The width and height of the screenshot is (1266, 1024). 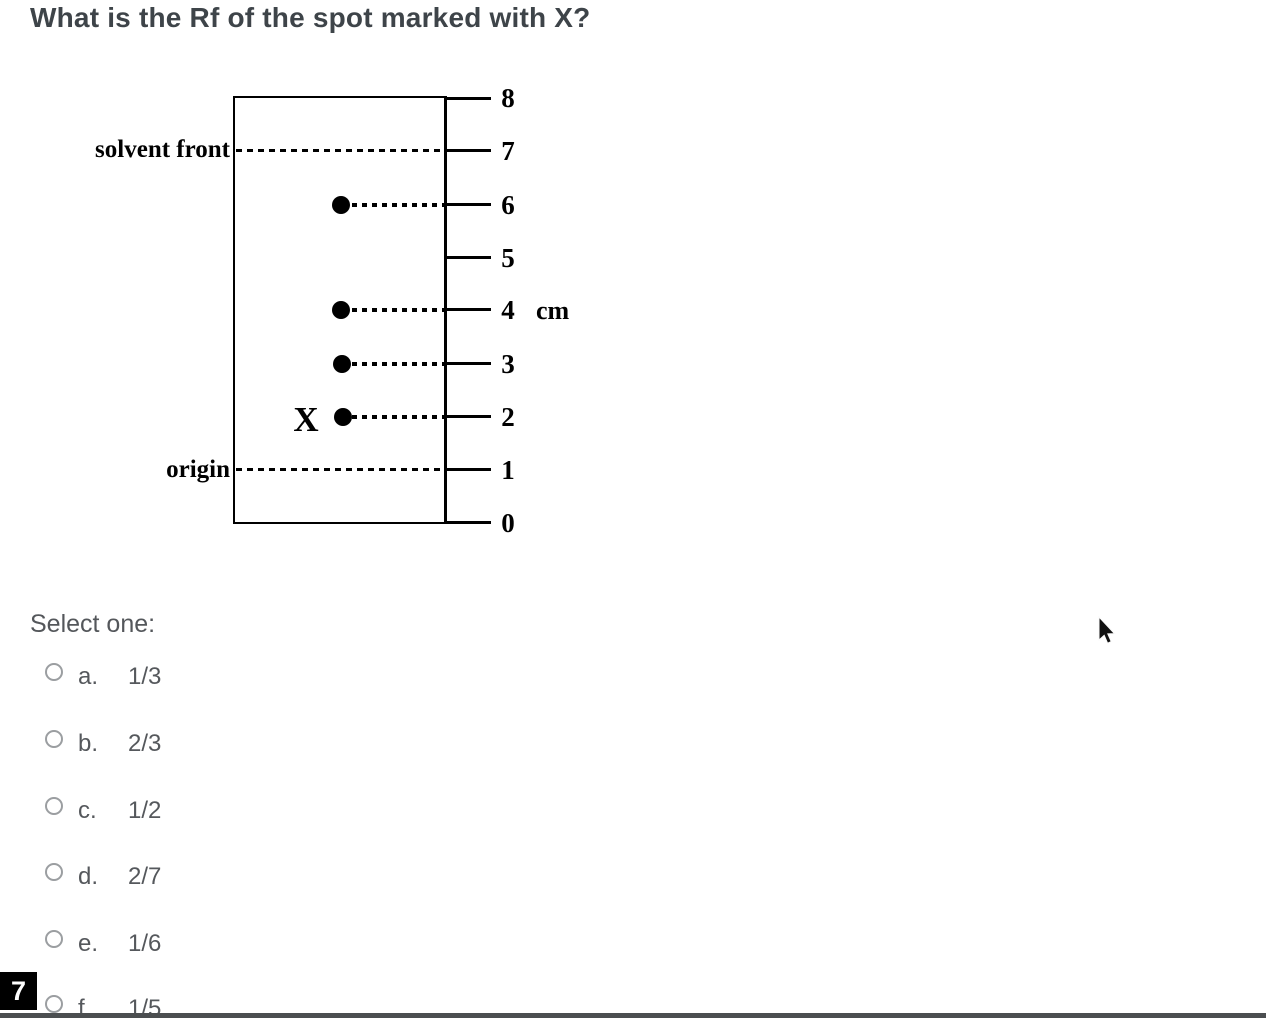 I want to click on ruler-label-7: 7, so click(x=508, y=151).